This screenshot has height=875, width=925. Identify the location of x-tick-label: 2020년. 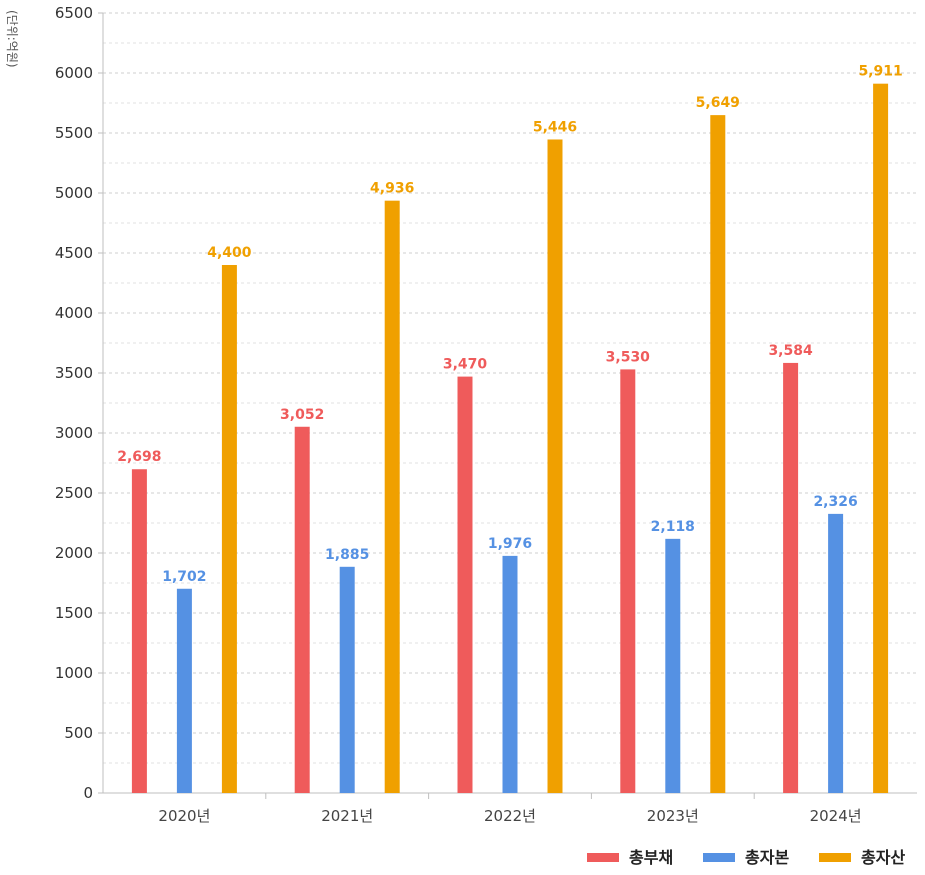
(184, 816).